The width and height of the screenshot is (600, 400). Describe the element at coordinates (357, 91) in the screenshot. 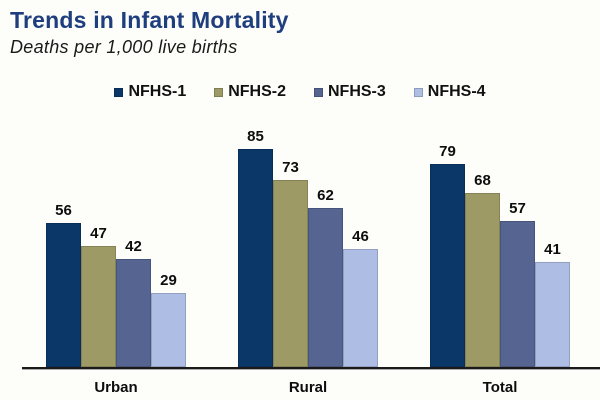

I see `legend-label: NFHS-3` at that location.